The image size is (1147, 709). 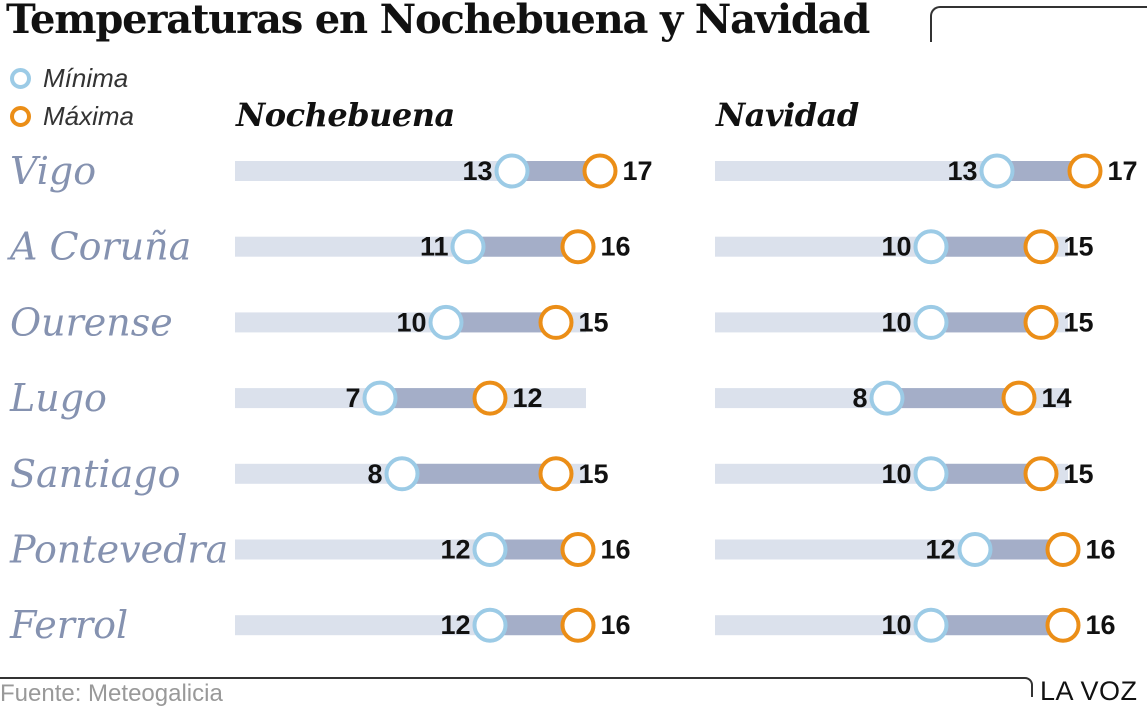 What do you see at coordinates (1123, 171) in the screenshot?
I see `max-value-label-navidad-vigo: 17` at bounding box center [1123, 171].